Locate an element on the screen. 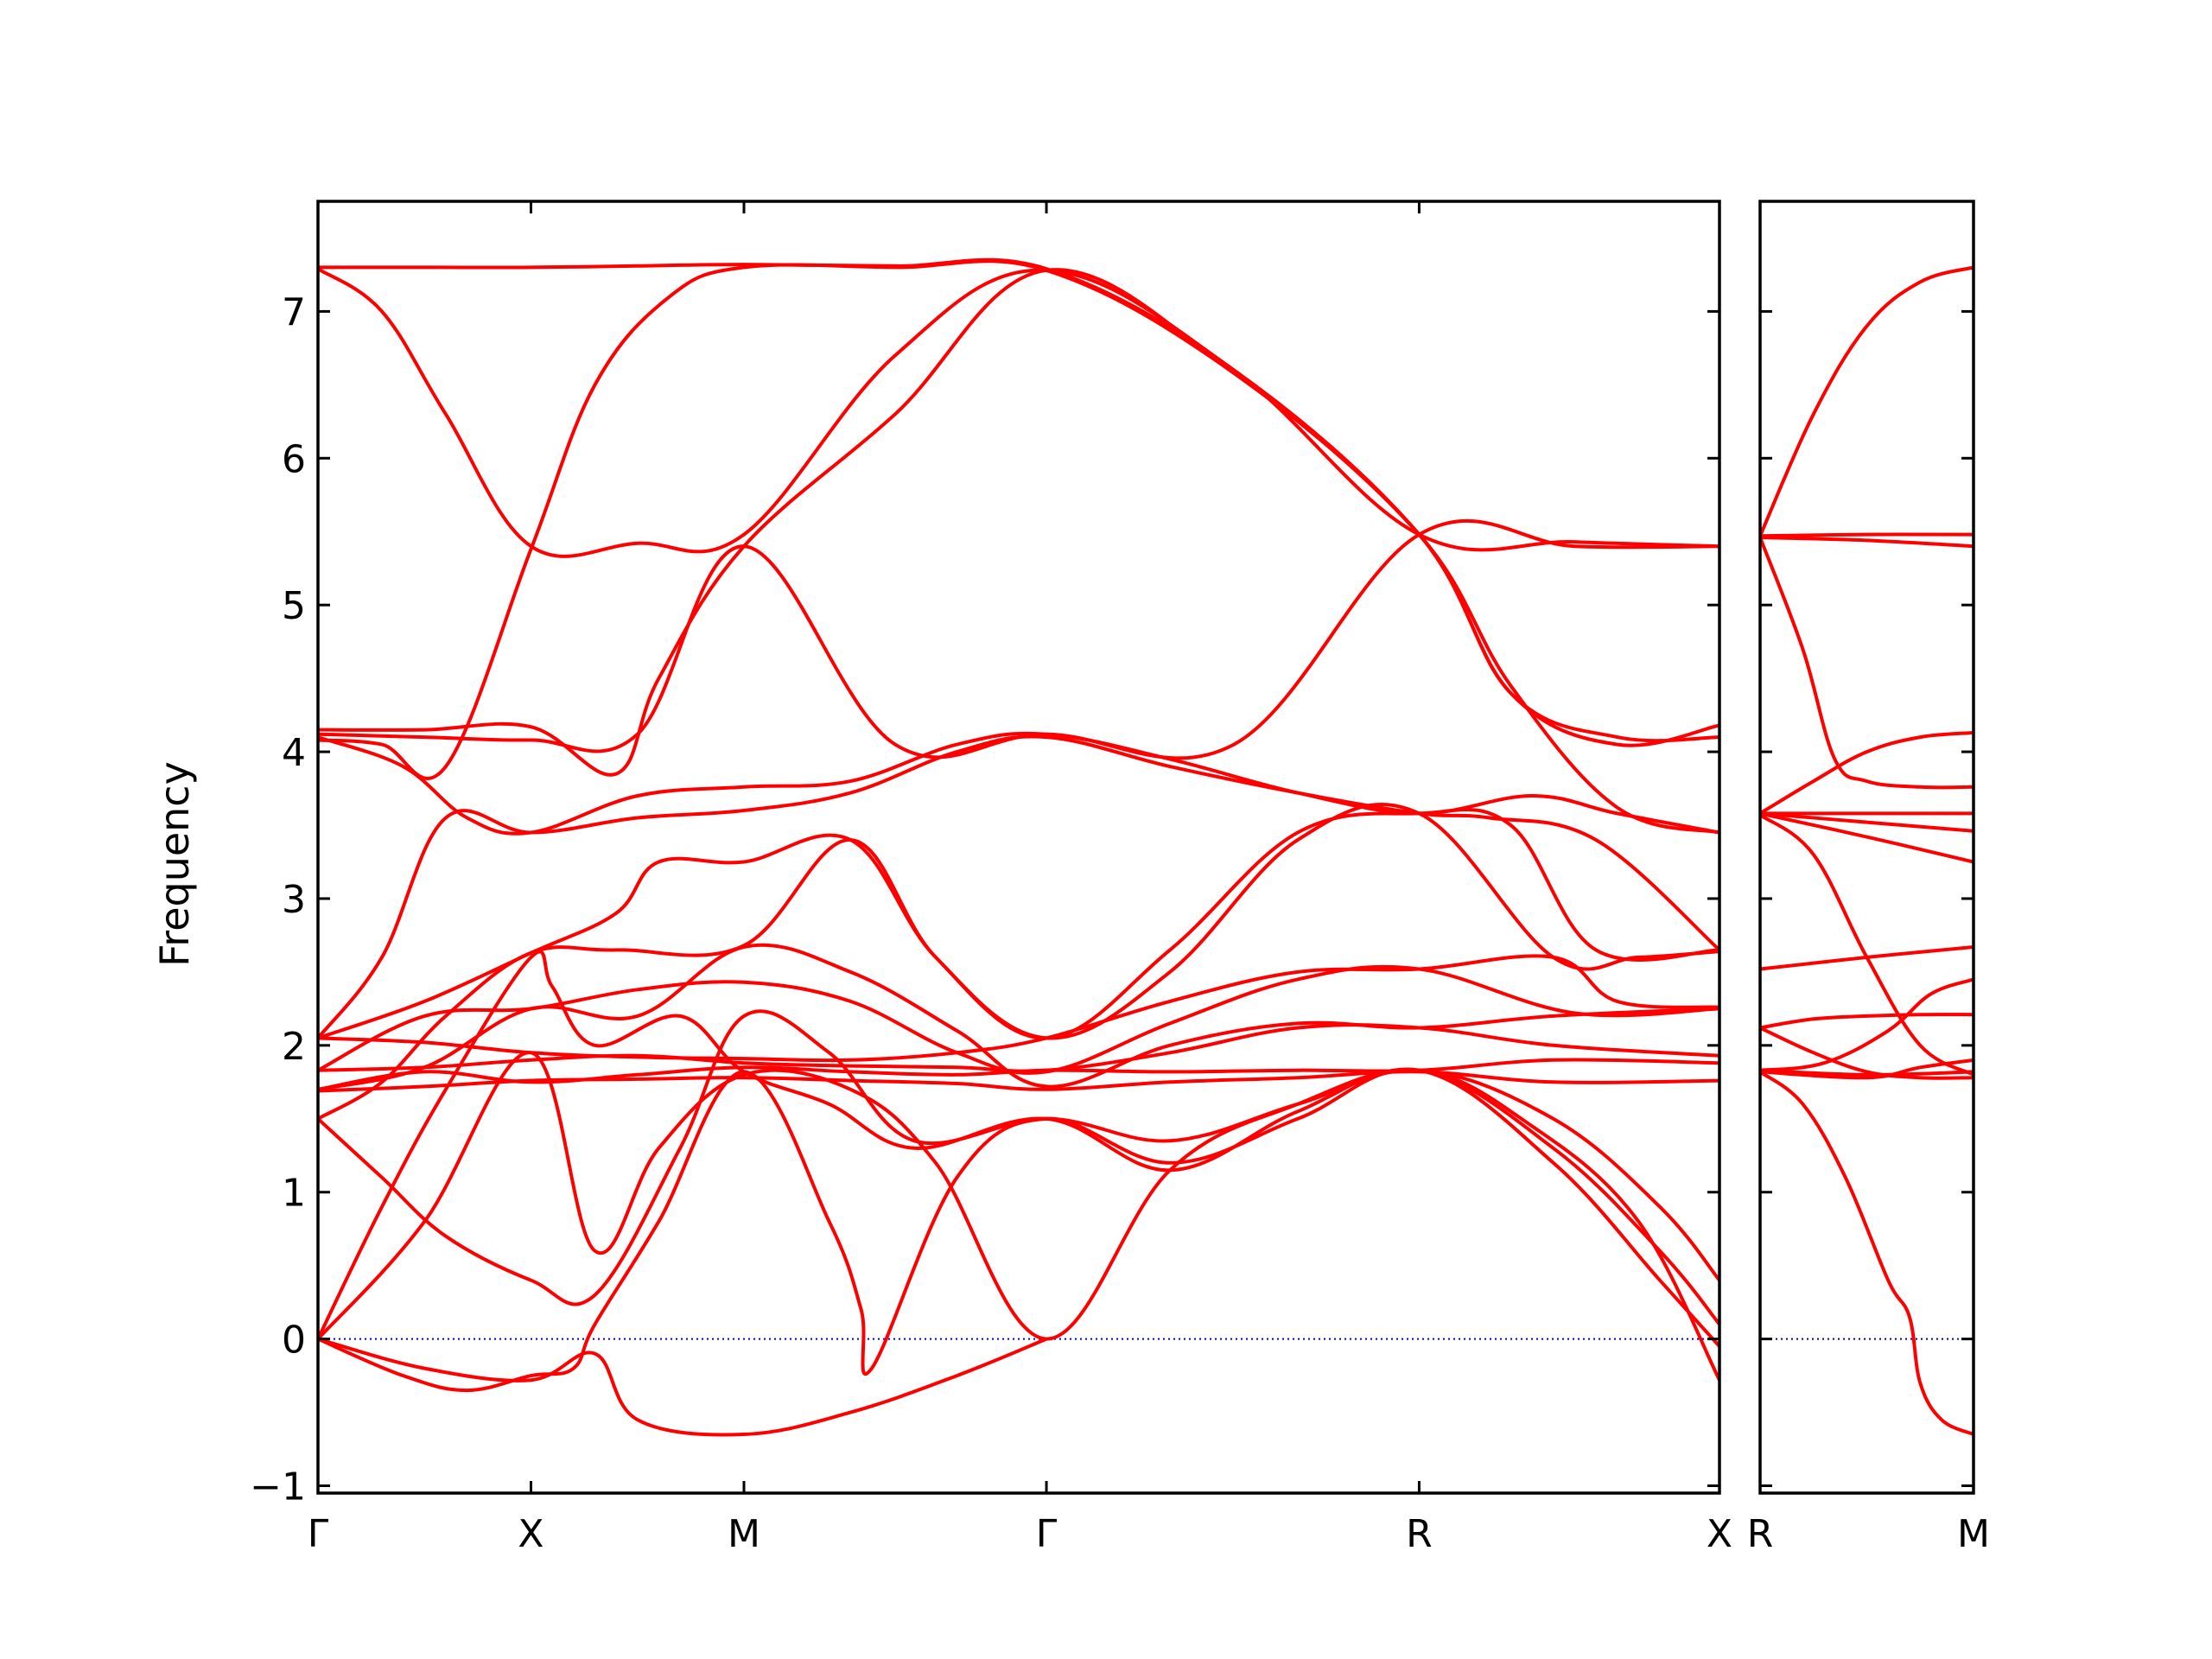  y-tick-label: 2 is located at coordinates (294, 1047).